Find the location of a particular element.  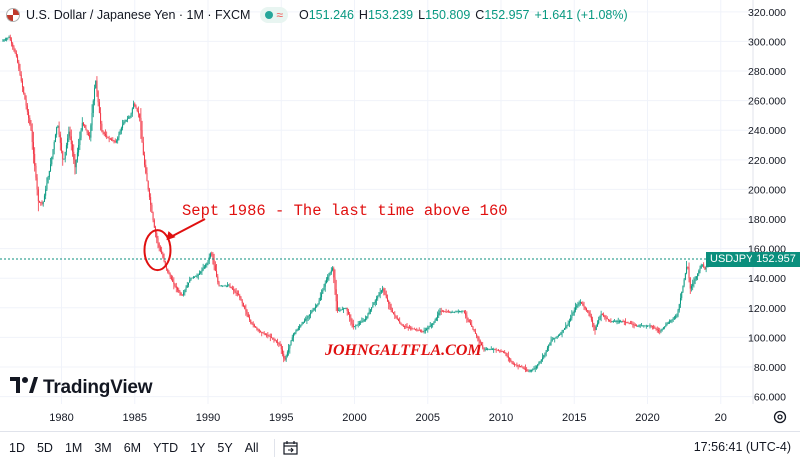

y-tick-label: 240.000 is located at coordinates (767, 131).